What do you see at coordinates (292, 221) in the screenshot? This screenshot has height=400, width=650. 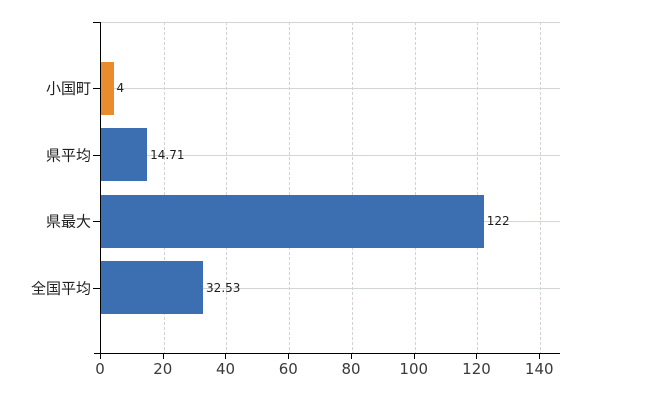 I see `bar-県最大` at bounding box center [292, 221].